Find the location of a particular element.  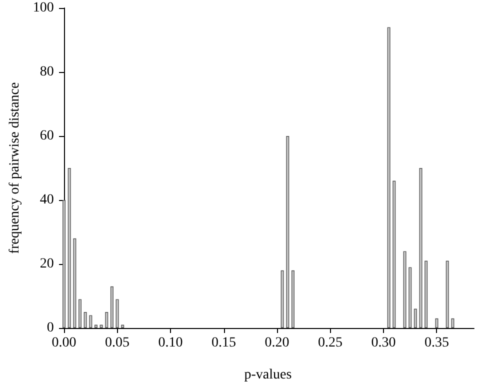

y-tick-label: 100 is located at coordinates (43, 8).